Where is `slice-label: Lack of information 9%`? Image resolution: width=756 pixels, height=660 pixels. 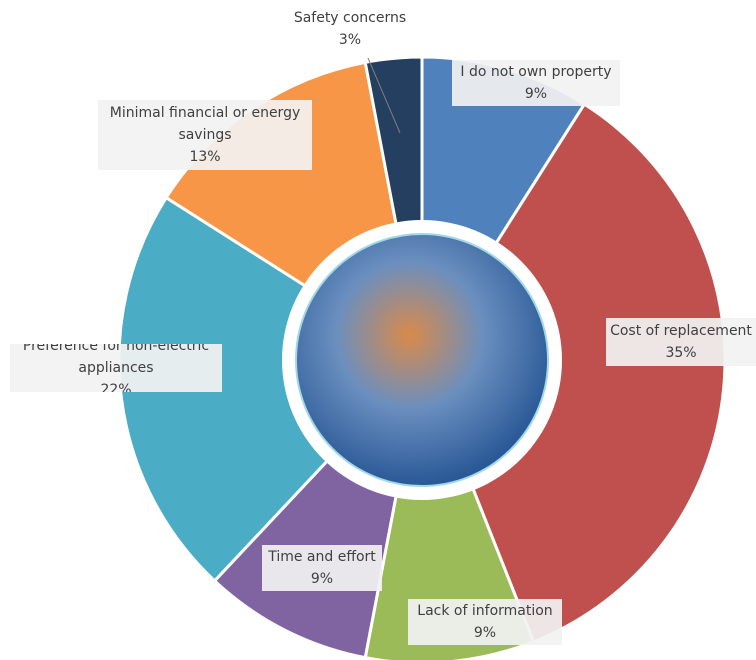 slice-label: Lack of information 9% is located at coordinates (485, 622).